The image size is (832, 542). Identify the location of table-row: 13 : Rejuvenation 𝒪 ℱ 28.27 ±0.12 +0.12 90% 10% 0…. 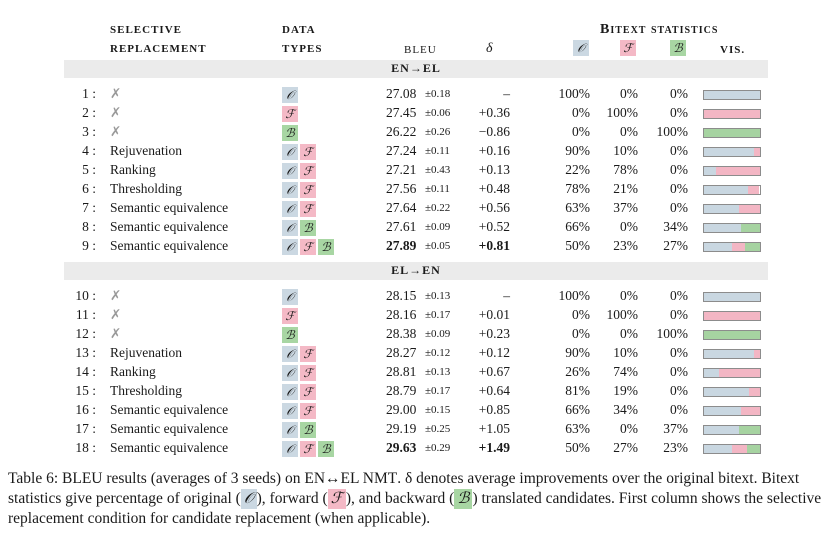
(416, 354).